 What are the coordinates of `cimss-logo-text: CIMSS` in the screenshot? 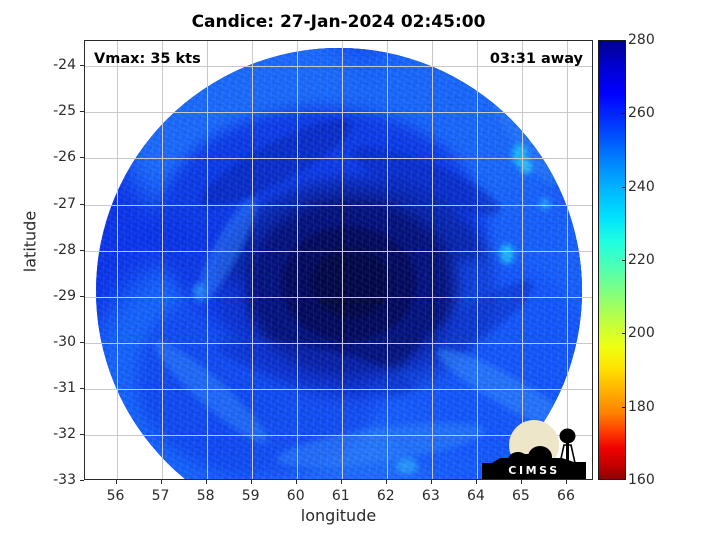 It's located at (533, 470).